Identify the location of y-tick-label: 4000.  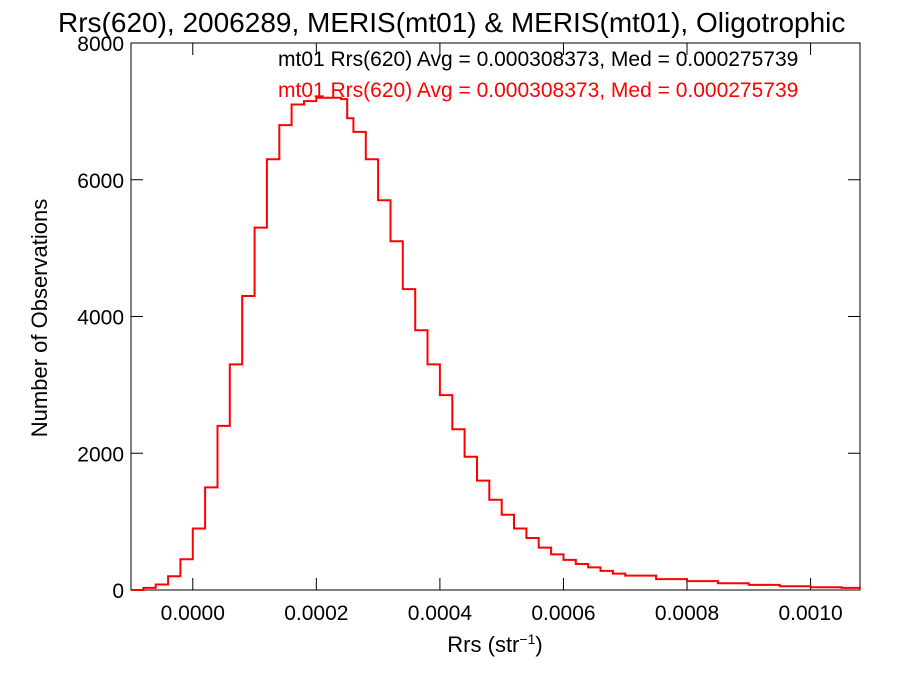
(100, 318).